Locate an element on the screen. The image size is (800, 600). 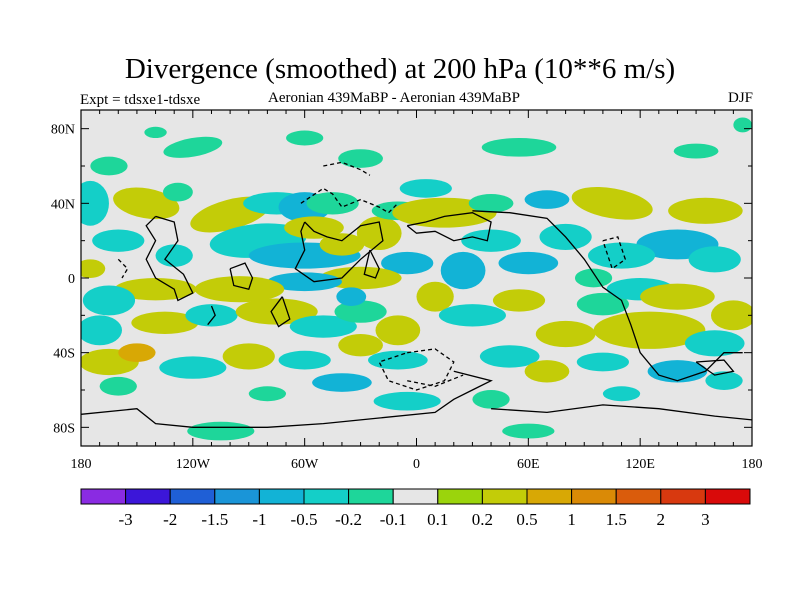
colorbar-label: -1 is located at coordinates (259, 519).